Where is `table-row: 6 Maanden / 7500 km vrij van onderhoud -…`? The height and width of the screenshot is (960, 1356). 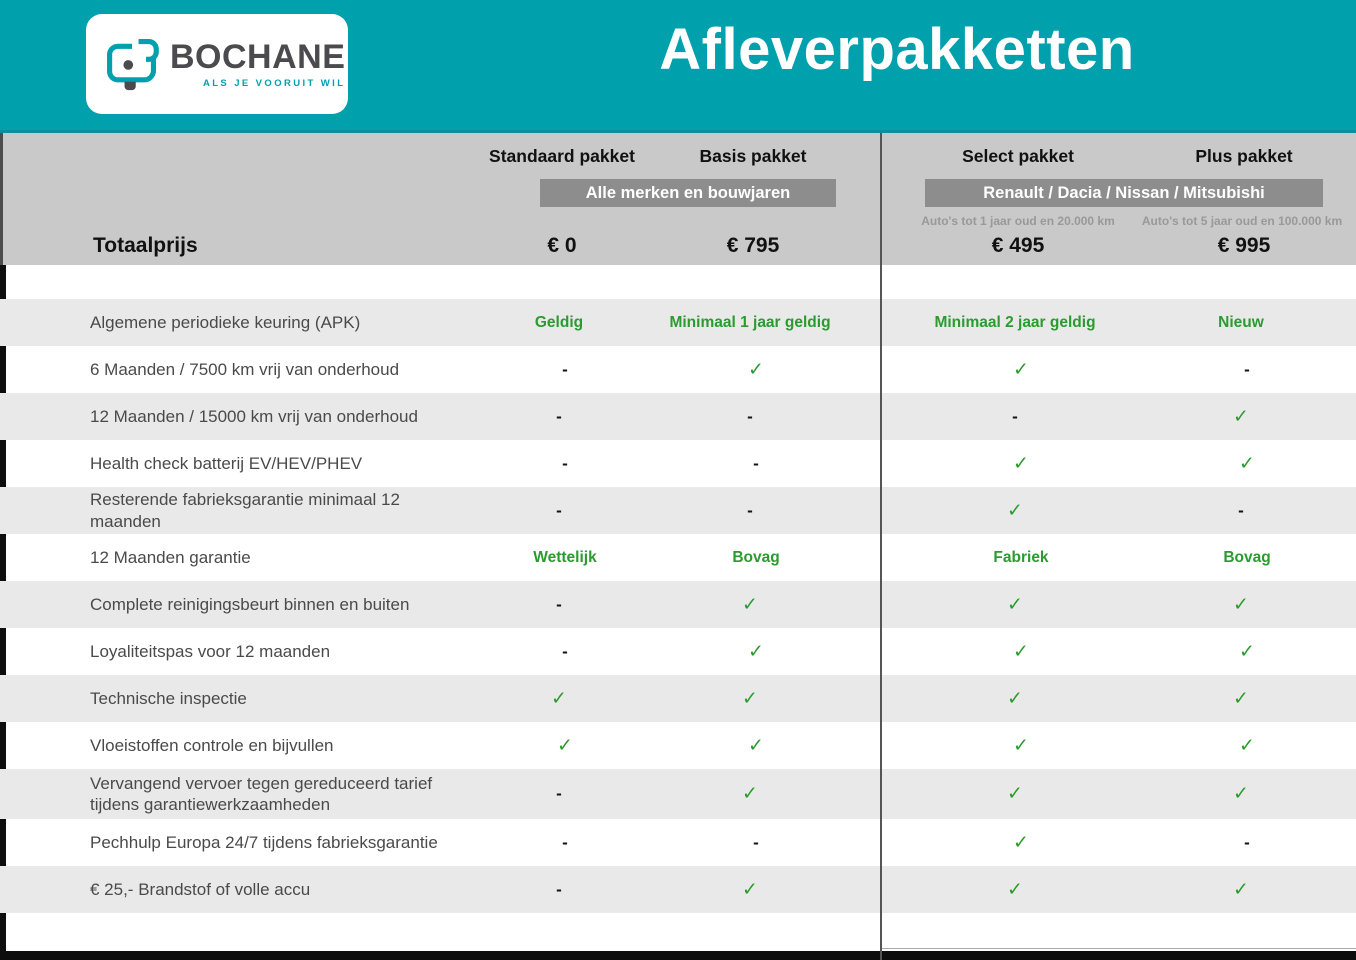 table-row: 6 Maanden / 7500 km vrij van onderhoud -… is located at coordinates (678, 369).